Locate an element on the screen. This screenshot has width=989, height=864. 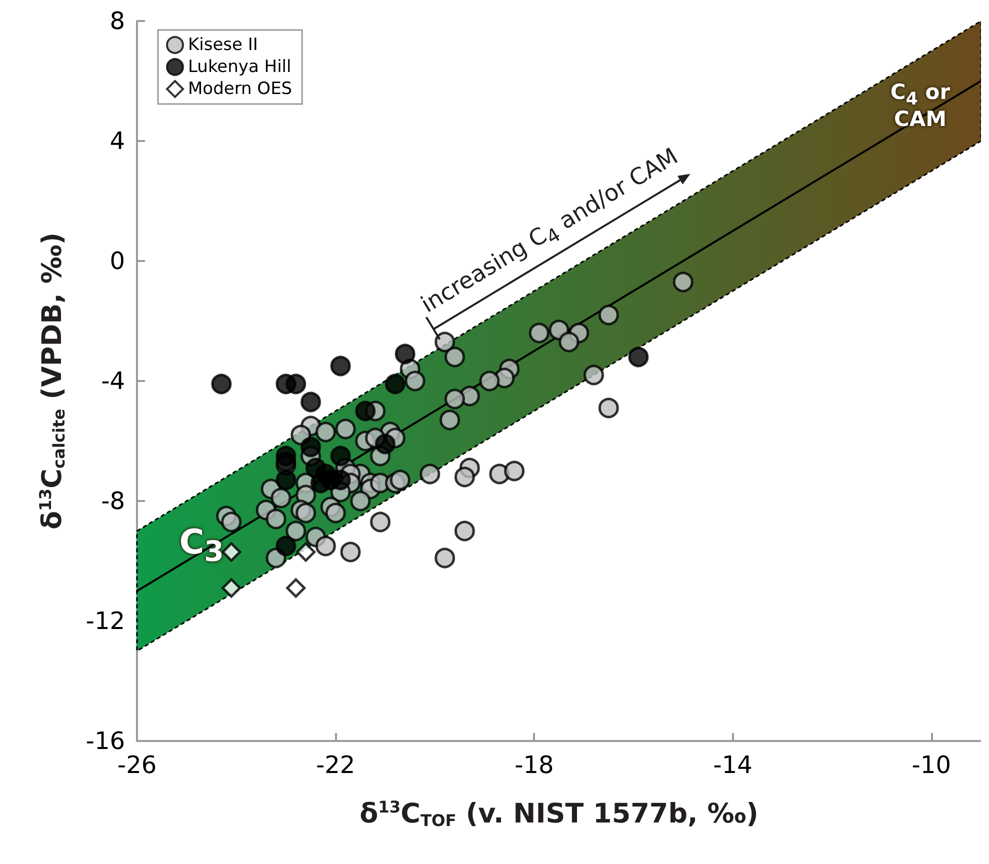
x-tick-label: -10 is located at coordinates (931, 765).